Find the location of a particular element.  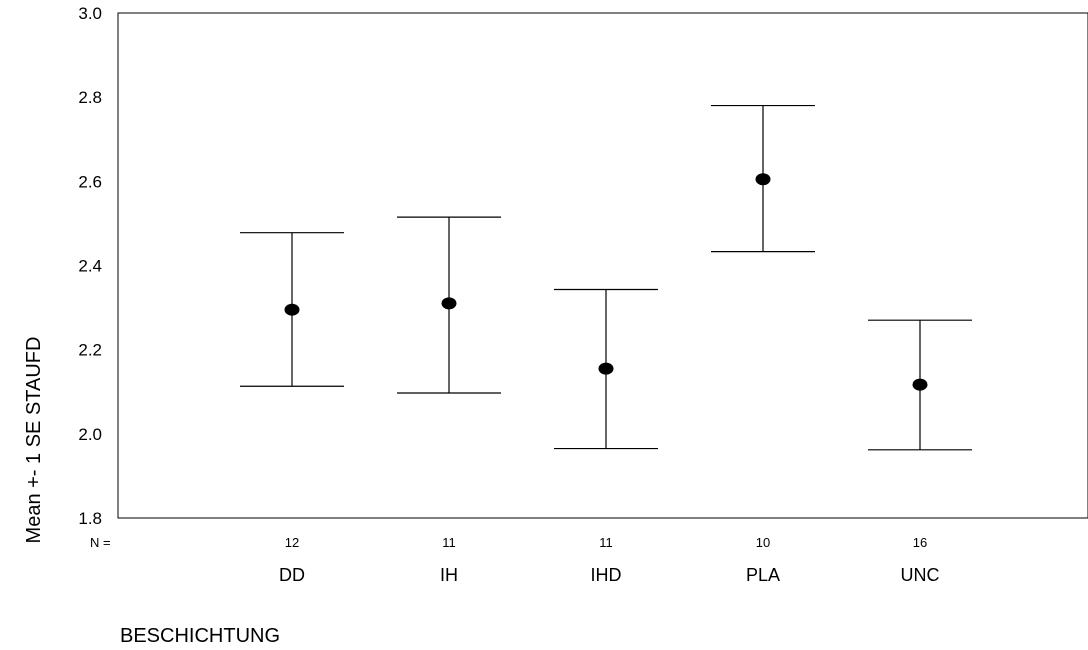

n-count-label: 16 is located at coordinates (920, 542).